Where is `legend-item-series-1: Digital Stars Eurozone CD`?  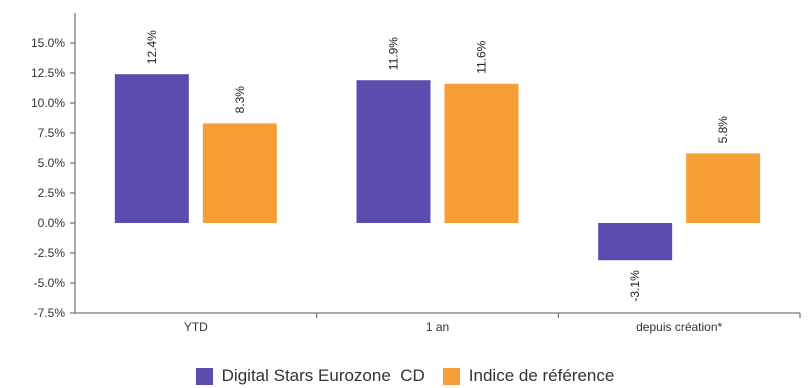
legend-item-series-1: Digital Stars Eurozone CD is located at coordinates (310, 376).